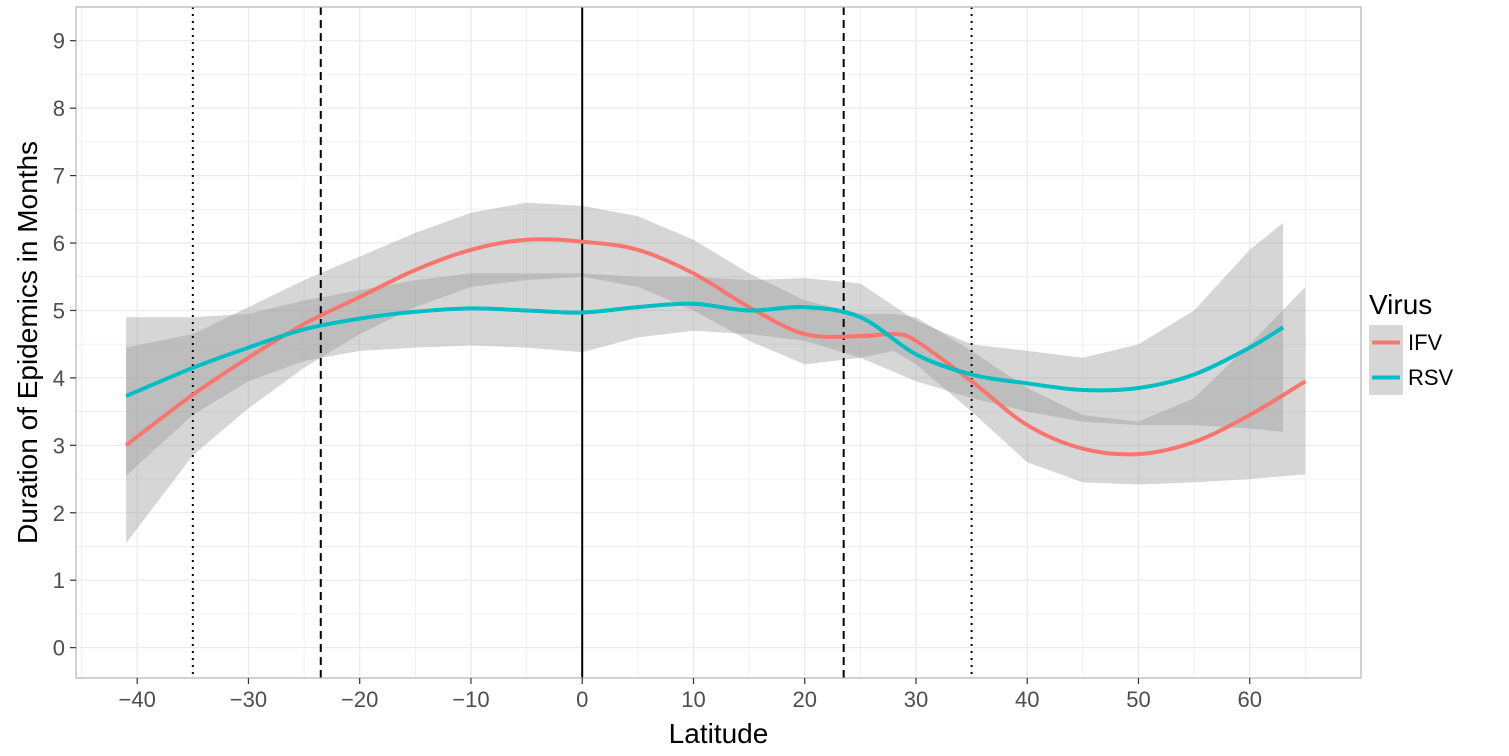  Describe the element at coordinates (470, 699) in the screenshot. I see `x-tick-label: −10` at that location.